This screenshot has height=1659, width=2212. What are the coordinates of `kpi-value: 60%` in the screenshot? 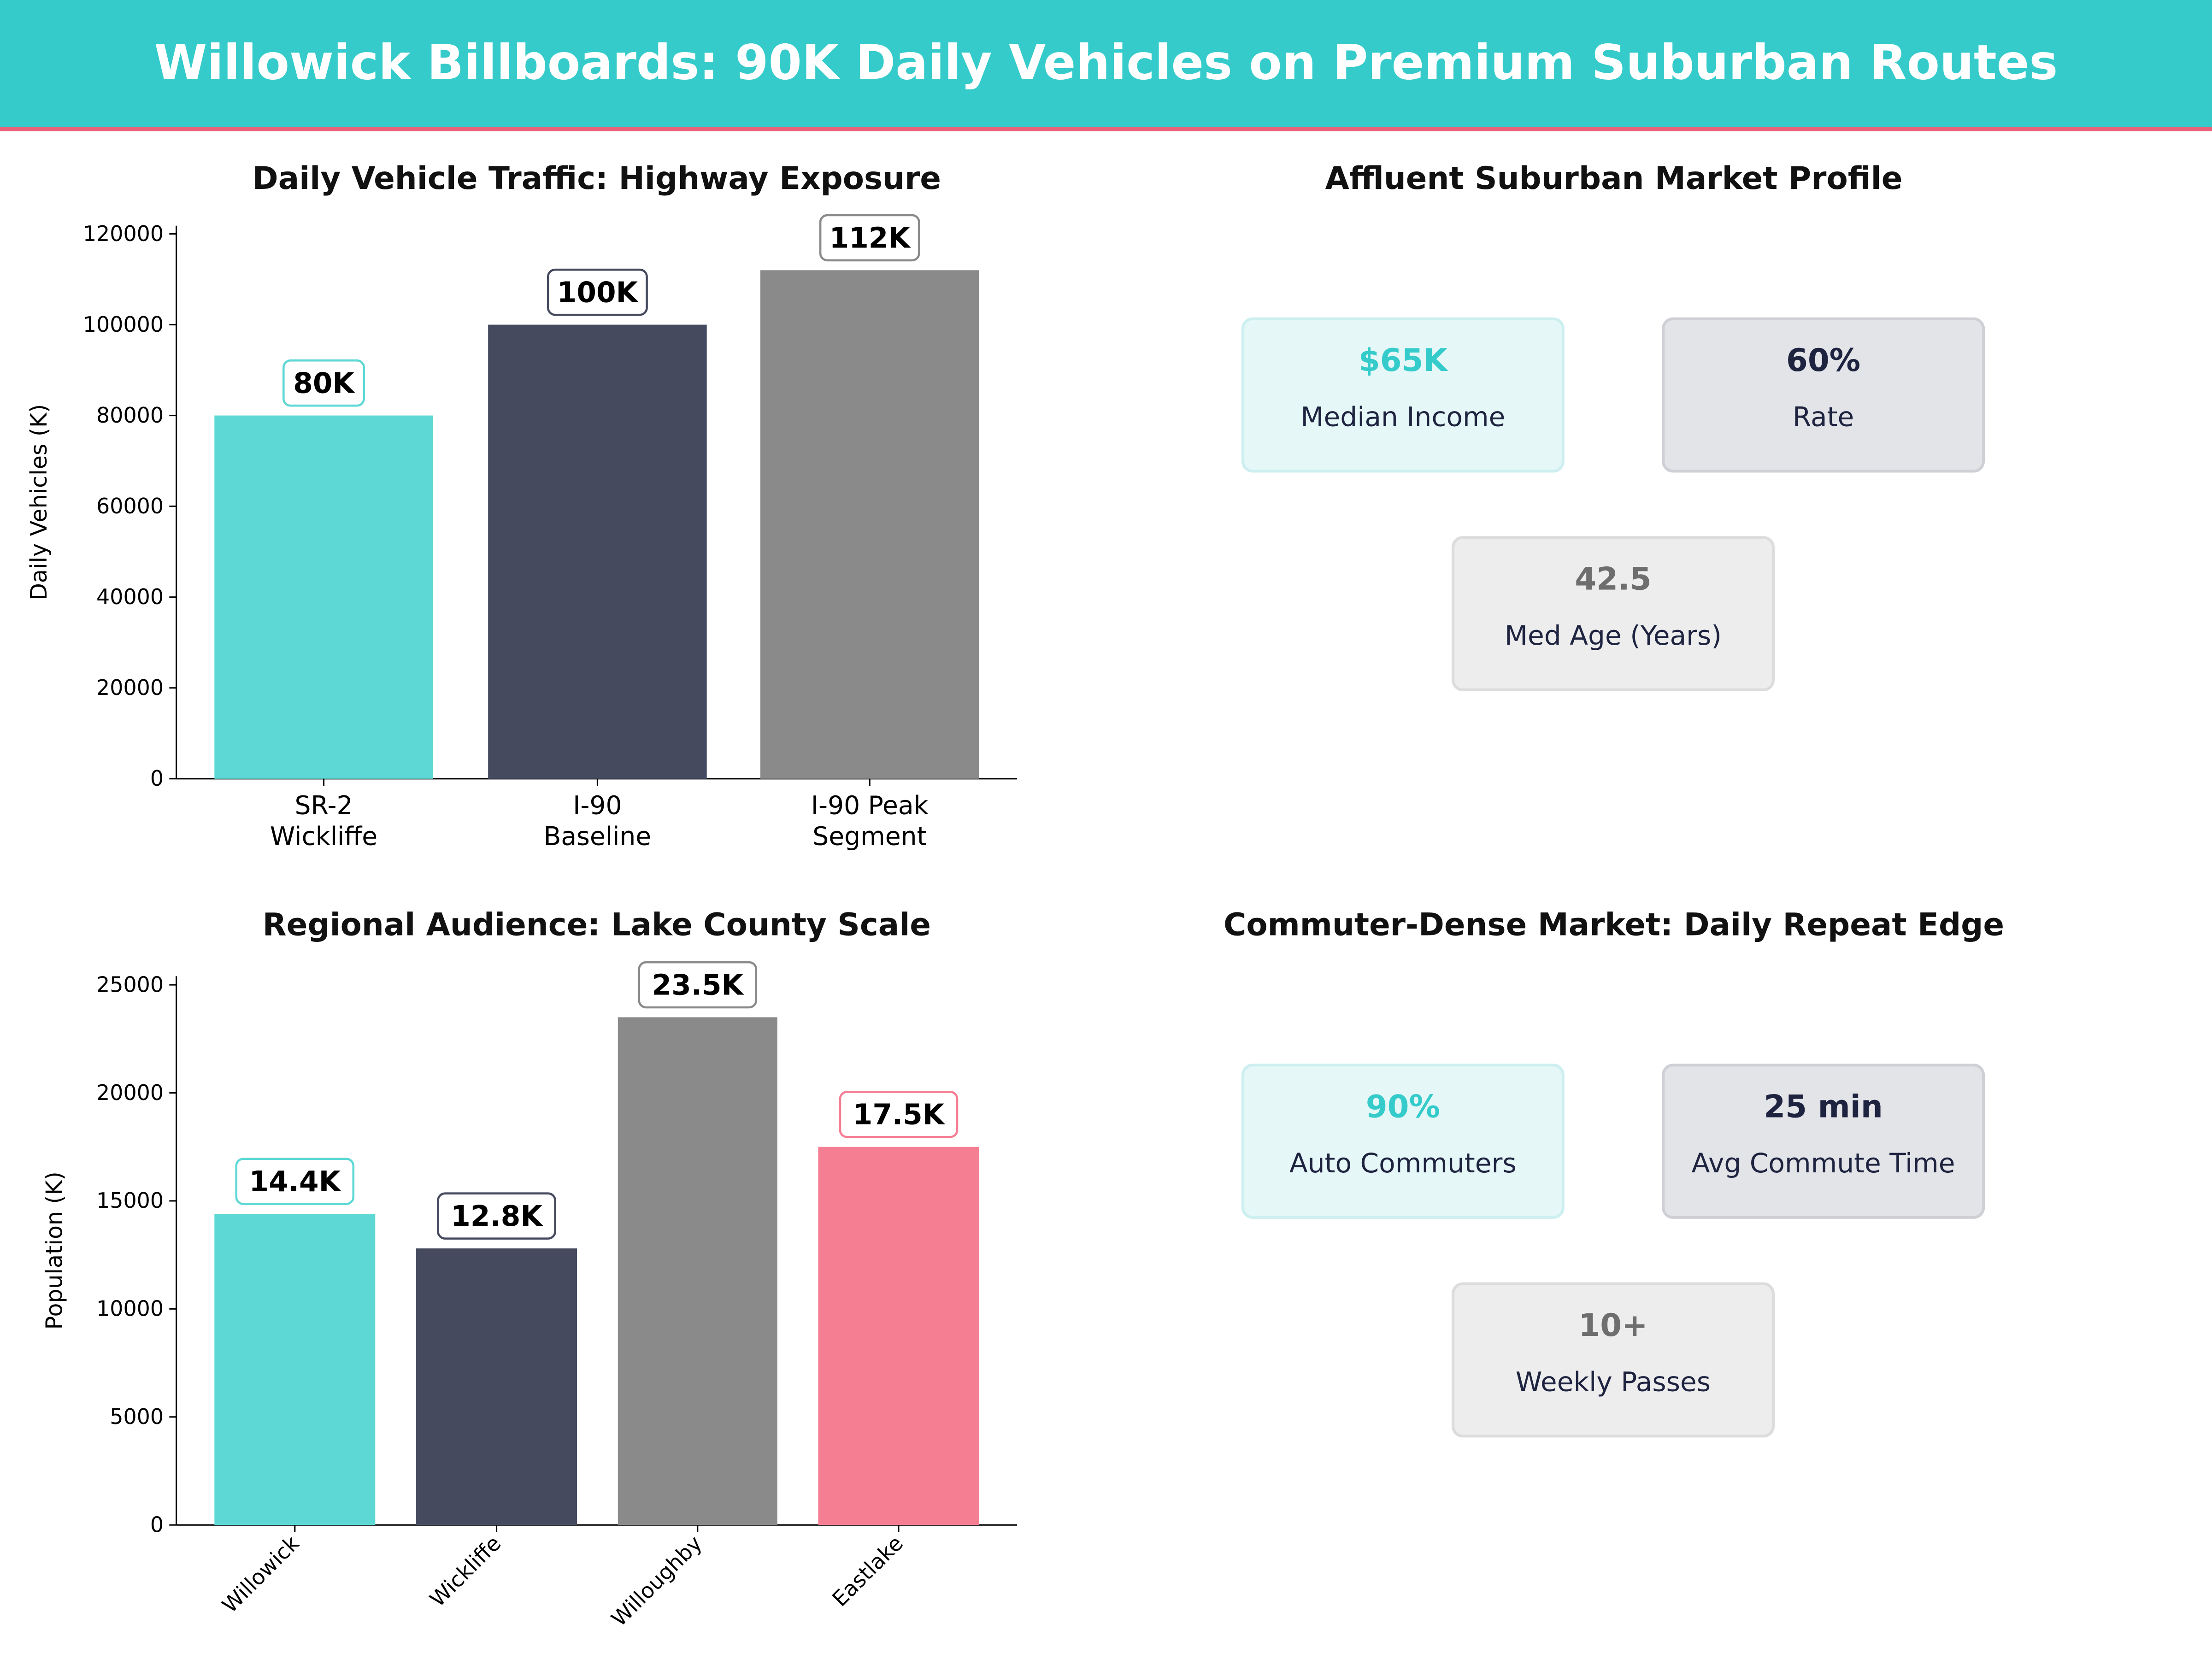 It's located at (1823, 362).